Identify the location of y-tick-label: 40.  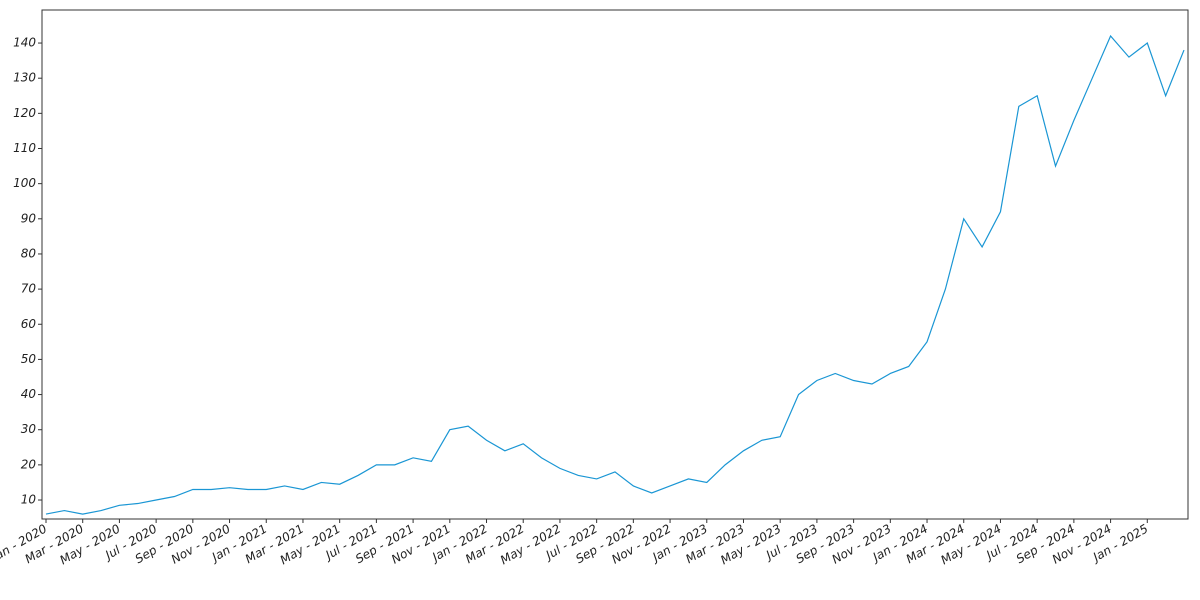
(29, 394).